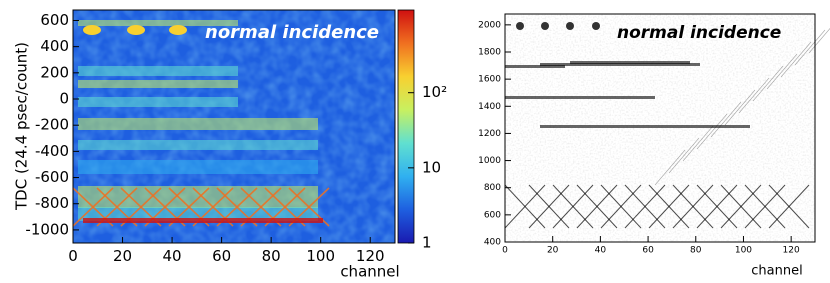 The height and width of the screenshot is (283, 830). I want to click on y-tick-label: 1000, so click(489, 161).